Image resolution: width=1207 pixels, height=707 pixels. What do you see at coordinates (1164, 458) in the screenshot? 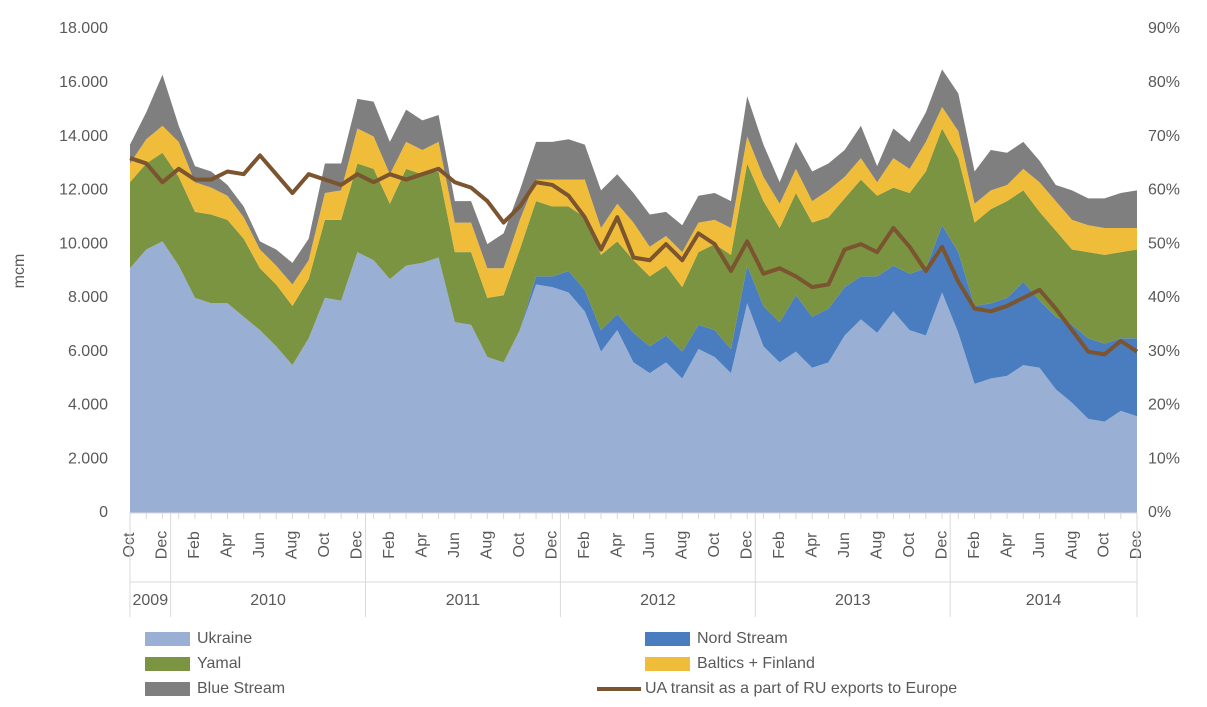
I see `y2-tick-label: 10%` at bounding box center [1164, 458].